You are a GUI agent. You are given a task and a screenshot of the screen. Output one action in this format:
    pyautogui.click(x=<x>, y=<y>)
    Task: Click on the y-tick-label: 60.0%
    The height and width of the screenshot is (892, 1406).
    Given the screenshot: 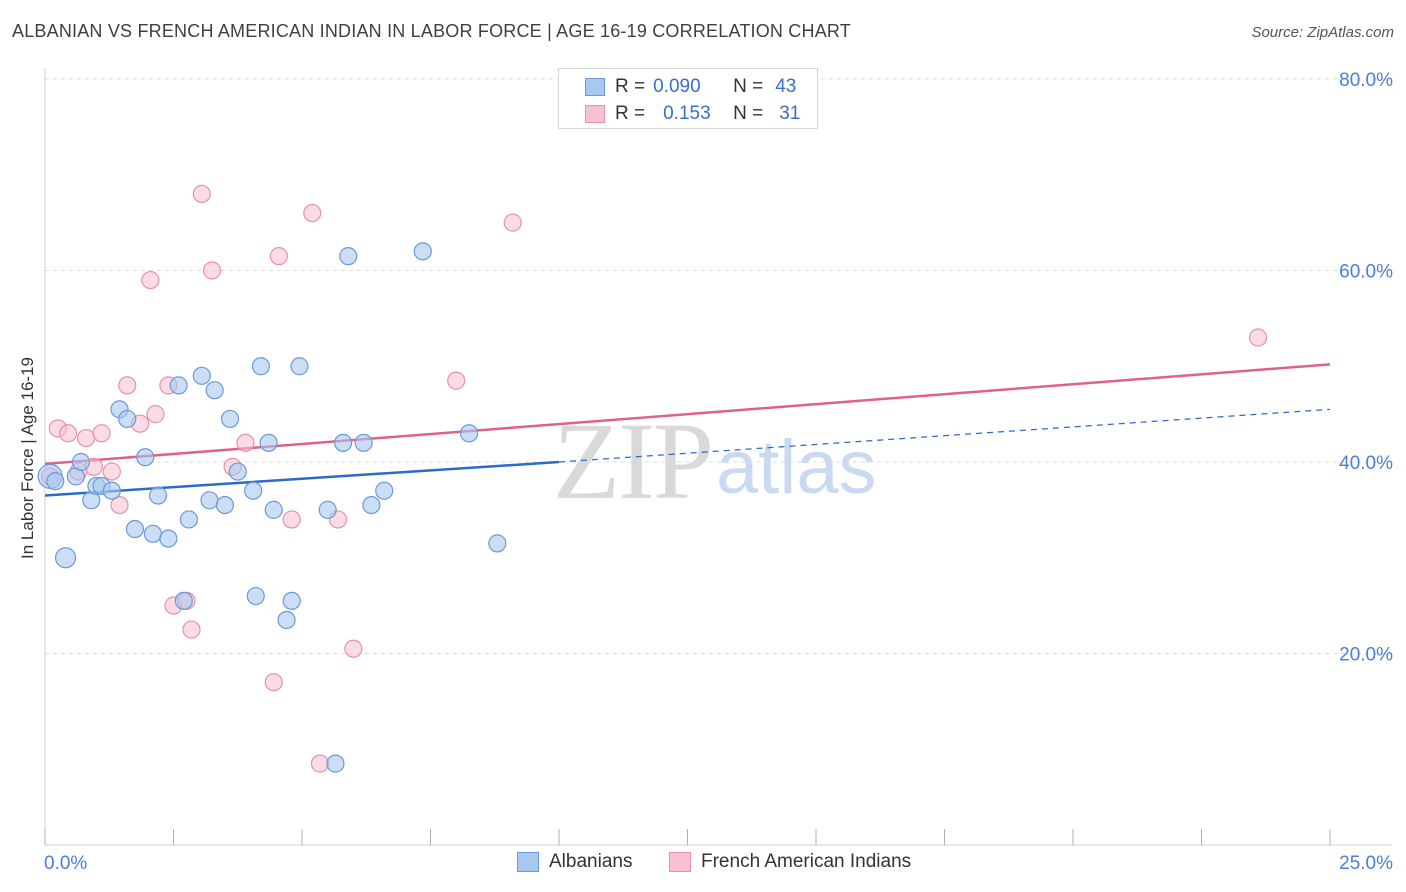 What is the action you would take?
    pyautogui.click(x=1366, y=272)
    